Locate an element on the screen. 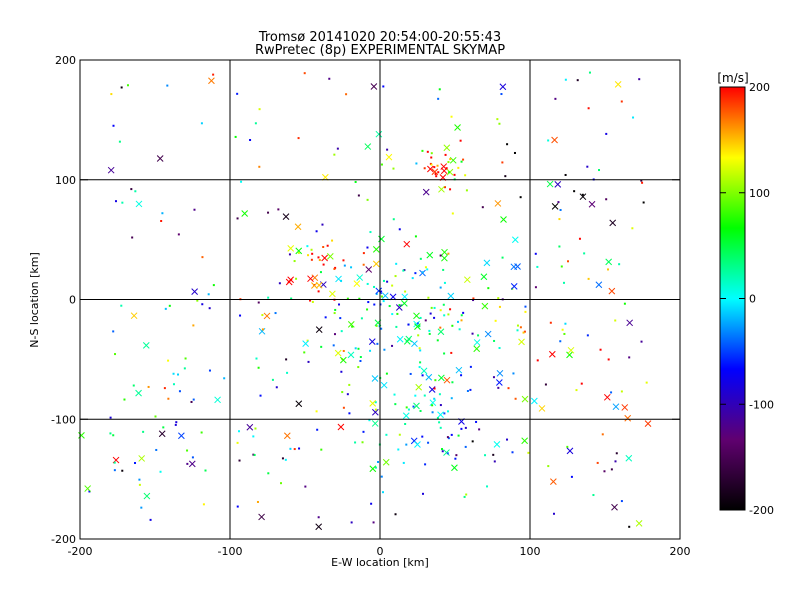 The width and height of the screenshot is (800, 604). colorbar-label: [m/s] is located at coordinates (732, 78).